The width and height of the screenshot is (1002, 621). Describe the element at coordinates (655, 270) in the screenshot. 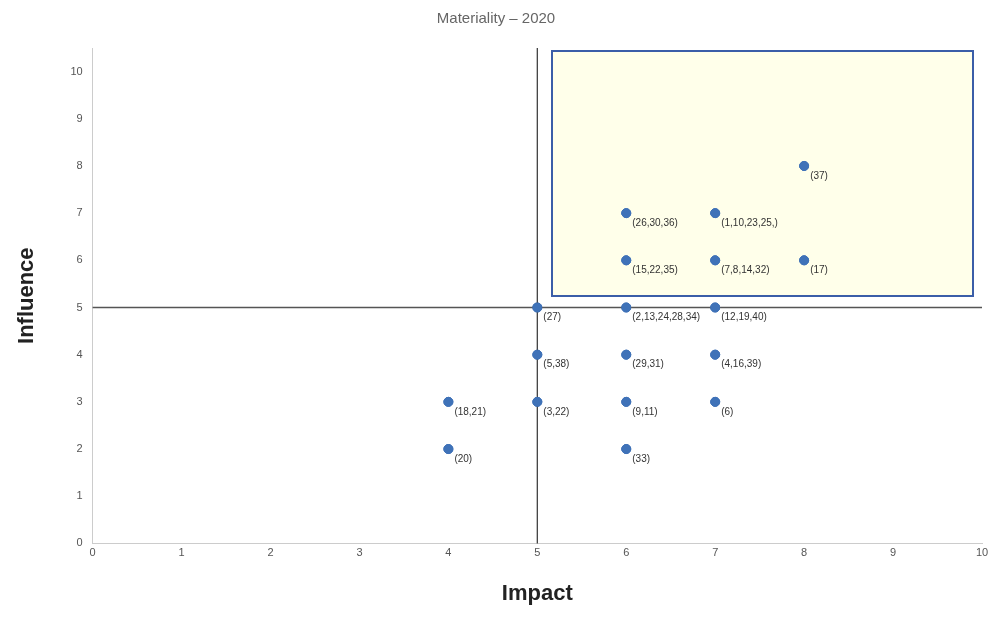

I see `annotation: (15,22,35)` at that location.